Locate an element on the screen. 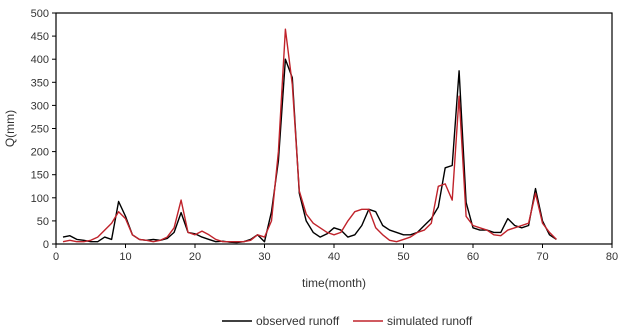 The height and width of the screenshot is (333, 630). x-tick-label: 30 is located at coordinates (264, 257).